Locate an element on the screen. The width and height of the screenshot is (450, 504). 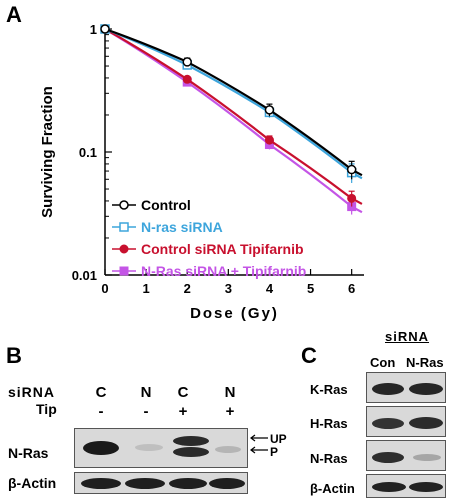
x-axis-label: Dose (Gy) is located at coordinates (234, 313).